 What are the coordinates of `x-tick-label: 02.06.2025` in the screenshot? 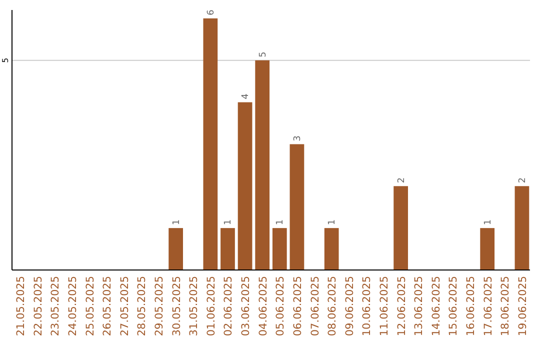 It's located at (228, 306).